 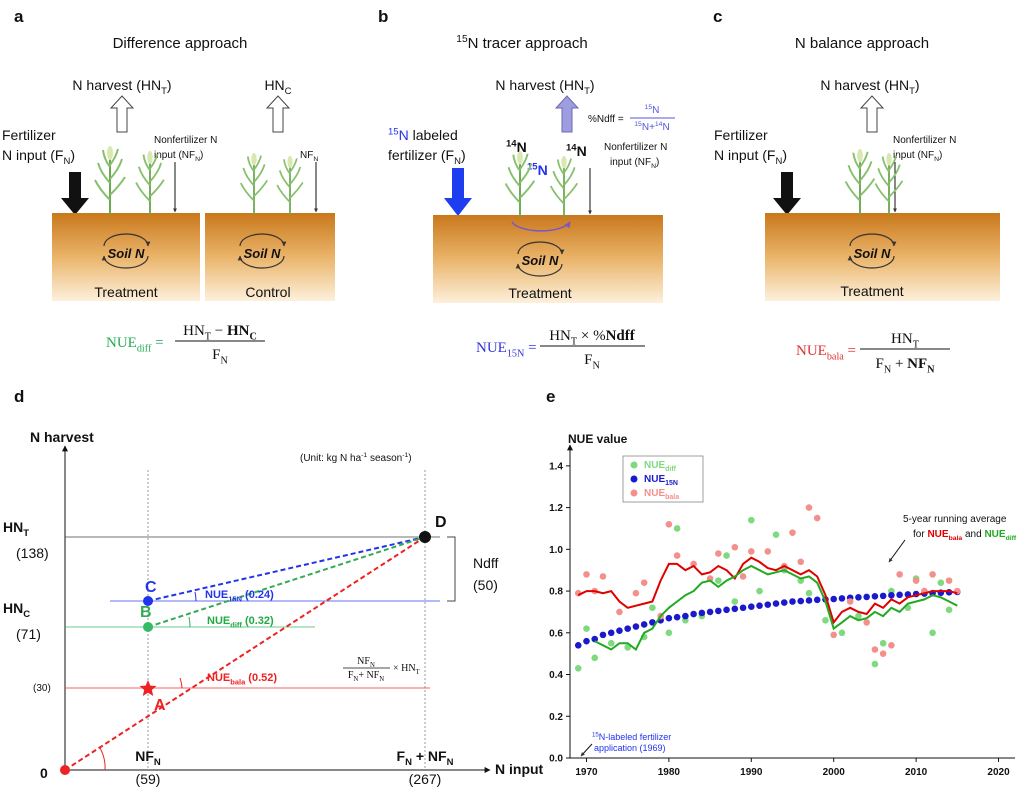 I want to click on annotation: 5-year running average, so click(x=955, y=519).